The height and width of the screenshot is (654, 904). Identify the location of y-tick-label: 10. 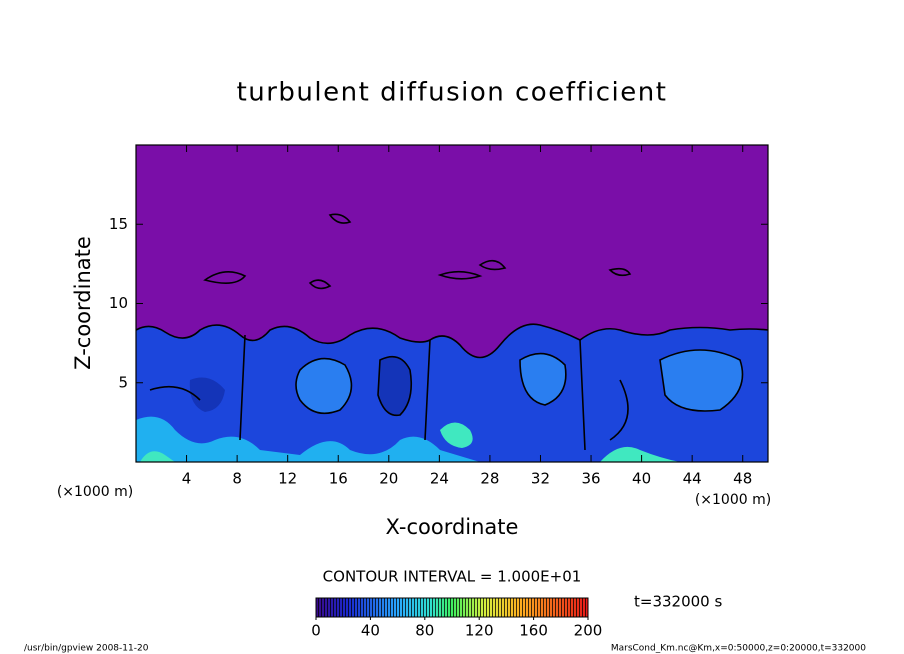
(118, 303).